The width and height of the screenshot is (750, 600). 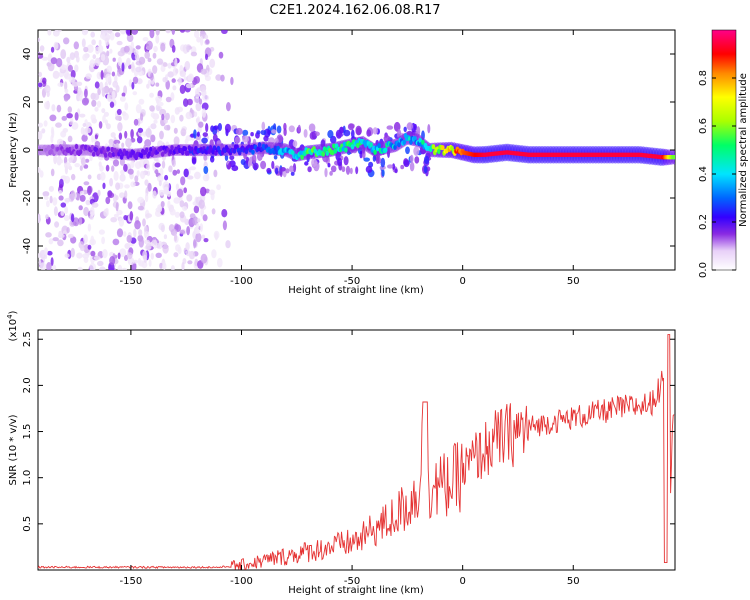 What do you see at coordinates (703, 222) in the screenshot?
I see `colorbar-tick-label: 0.2` at bounding box center [703, 222].